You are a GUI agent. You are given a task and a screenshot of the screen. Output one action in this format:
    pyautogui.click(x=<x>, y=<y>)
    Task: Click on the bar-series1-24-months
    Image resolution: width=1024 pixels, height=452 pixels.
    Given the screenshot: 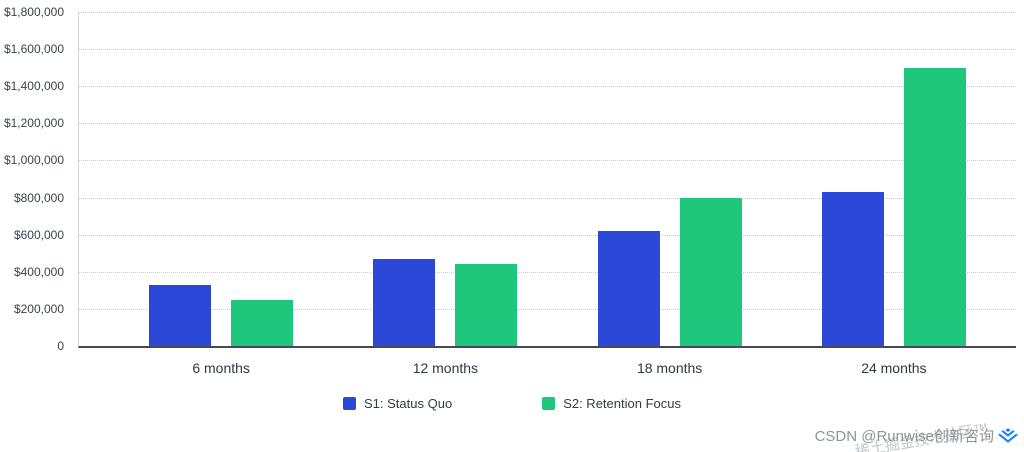 What is the action you would take?
    pyautogui.click(x=852, y=269)
    